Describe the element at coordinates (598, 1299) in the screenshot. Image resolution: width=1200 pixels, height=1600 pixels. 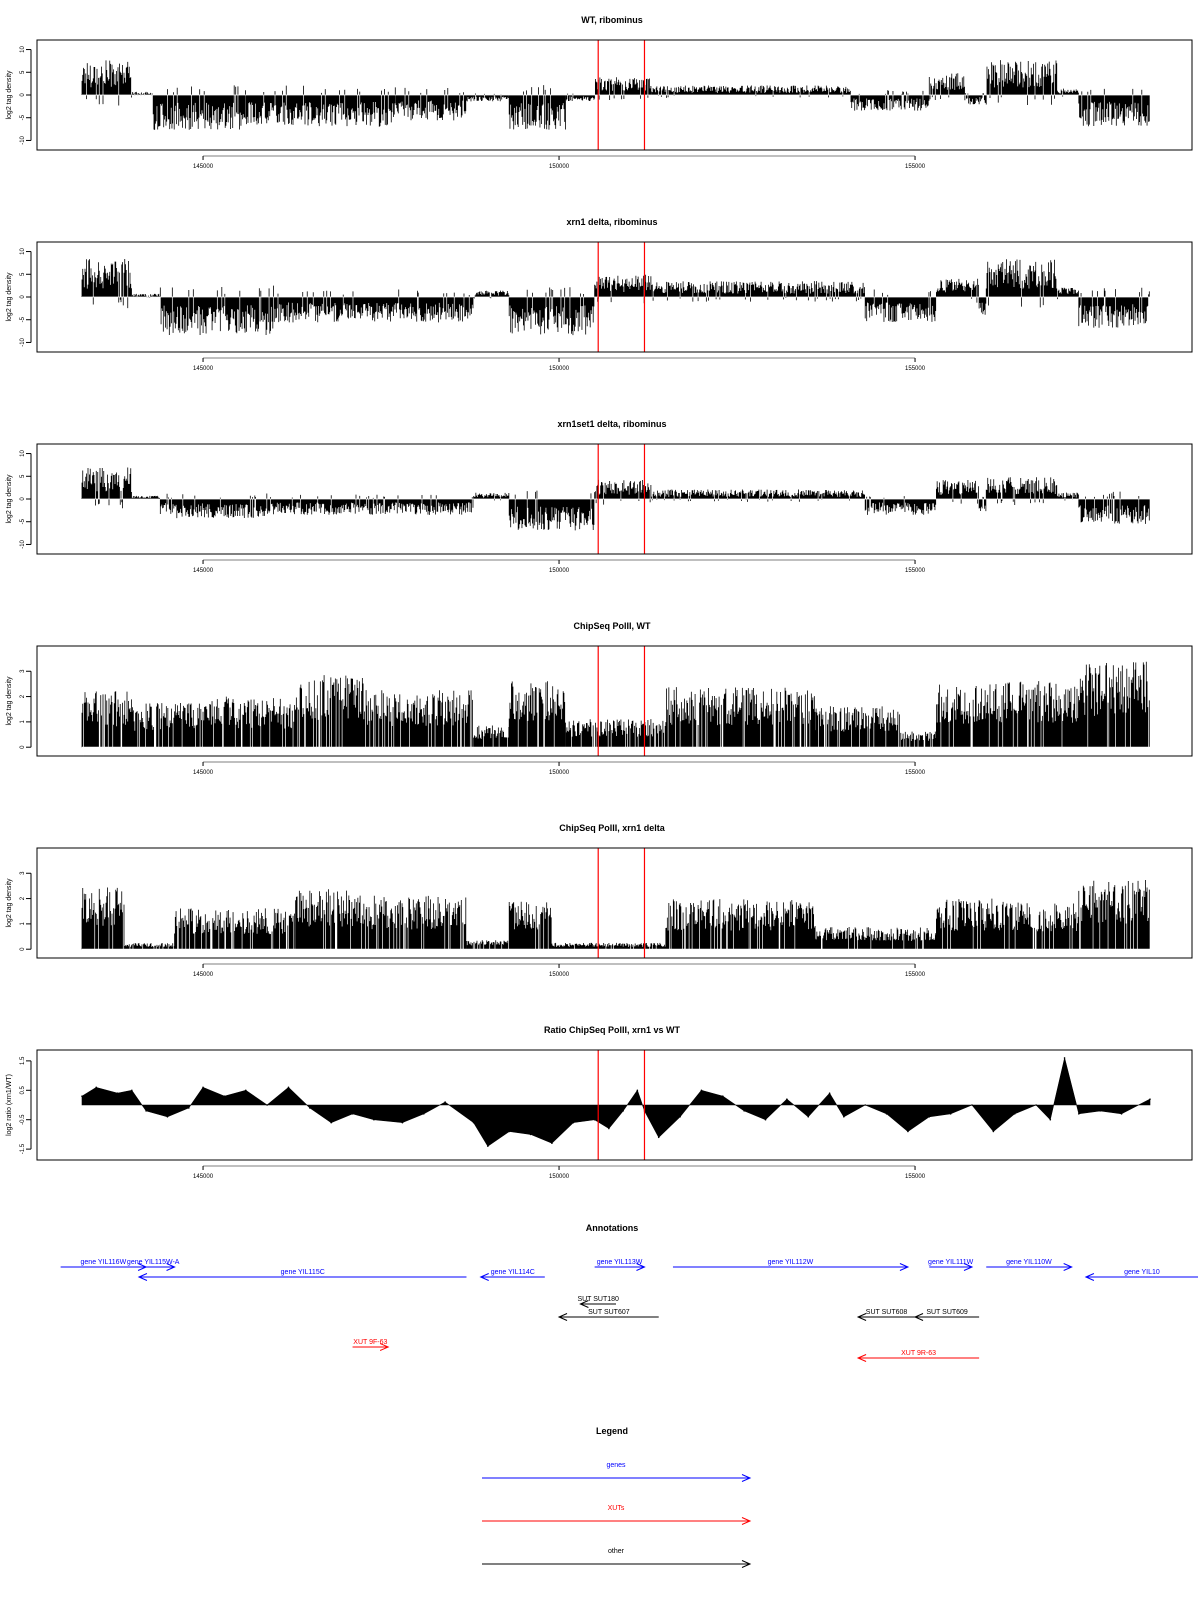
I see `annotation-label: SUT SUT180` at that location.